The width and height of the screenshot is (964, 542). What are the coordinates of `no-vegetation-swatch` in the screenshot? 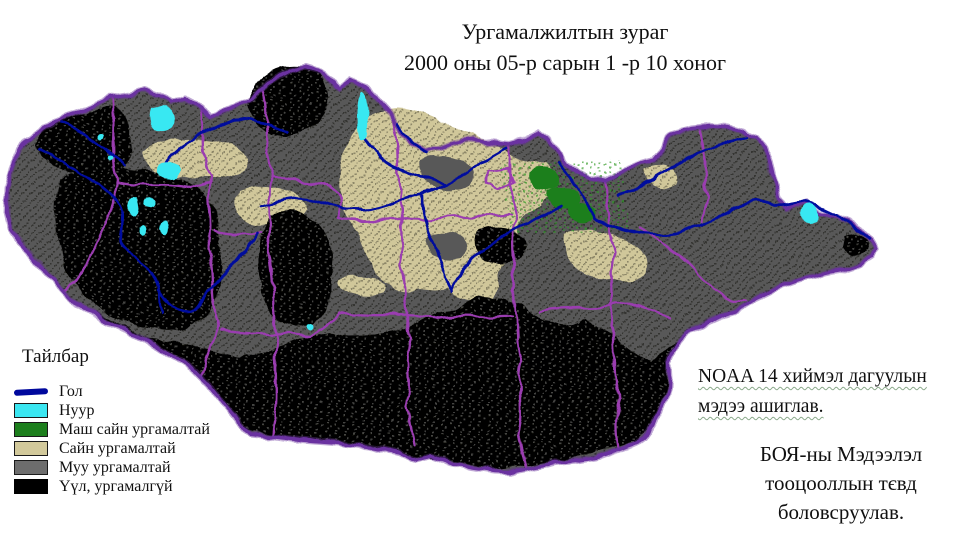 It's located at (31, 486).